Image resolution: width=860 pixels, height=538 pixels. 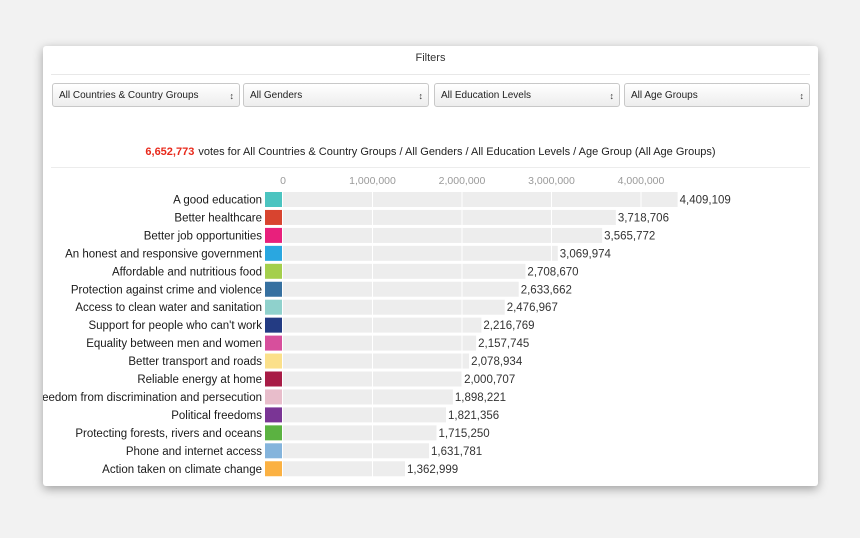 I want to click on category-label: An honest and responsive government, so click(x=164, y=254).